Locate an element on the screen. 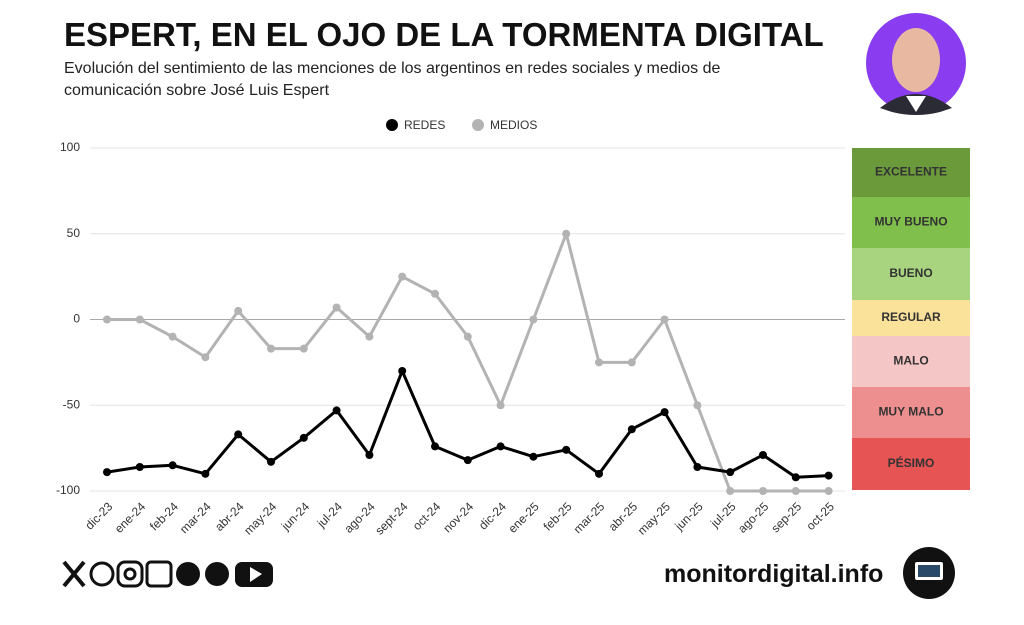  x-tick-label: mar-24 is located at coordinates (195, 517).